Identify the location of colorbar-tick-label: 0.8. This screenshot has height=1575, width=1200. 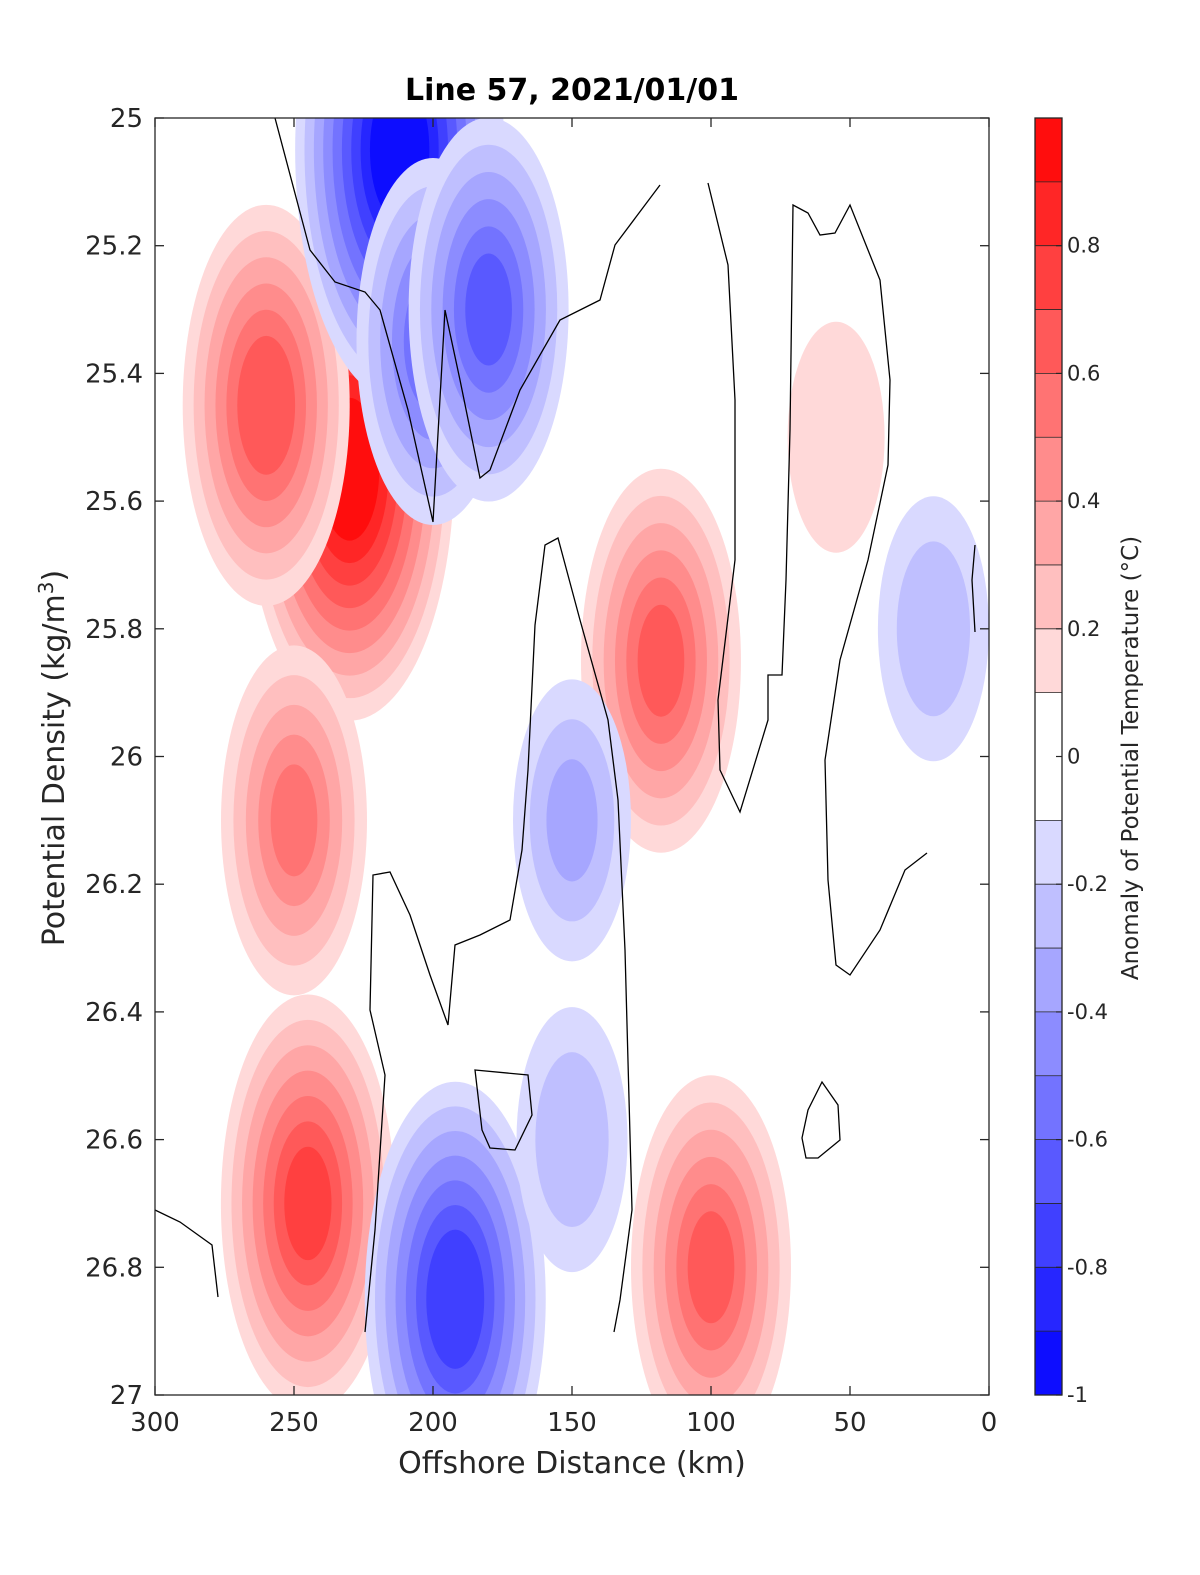
(1083, 246).